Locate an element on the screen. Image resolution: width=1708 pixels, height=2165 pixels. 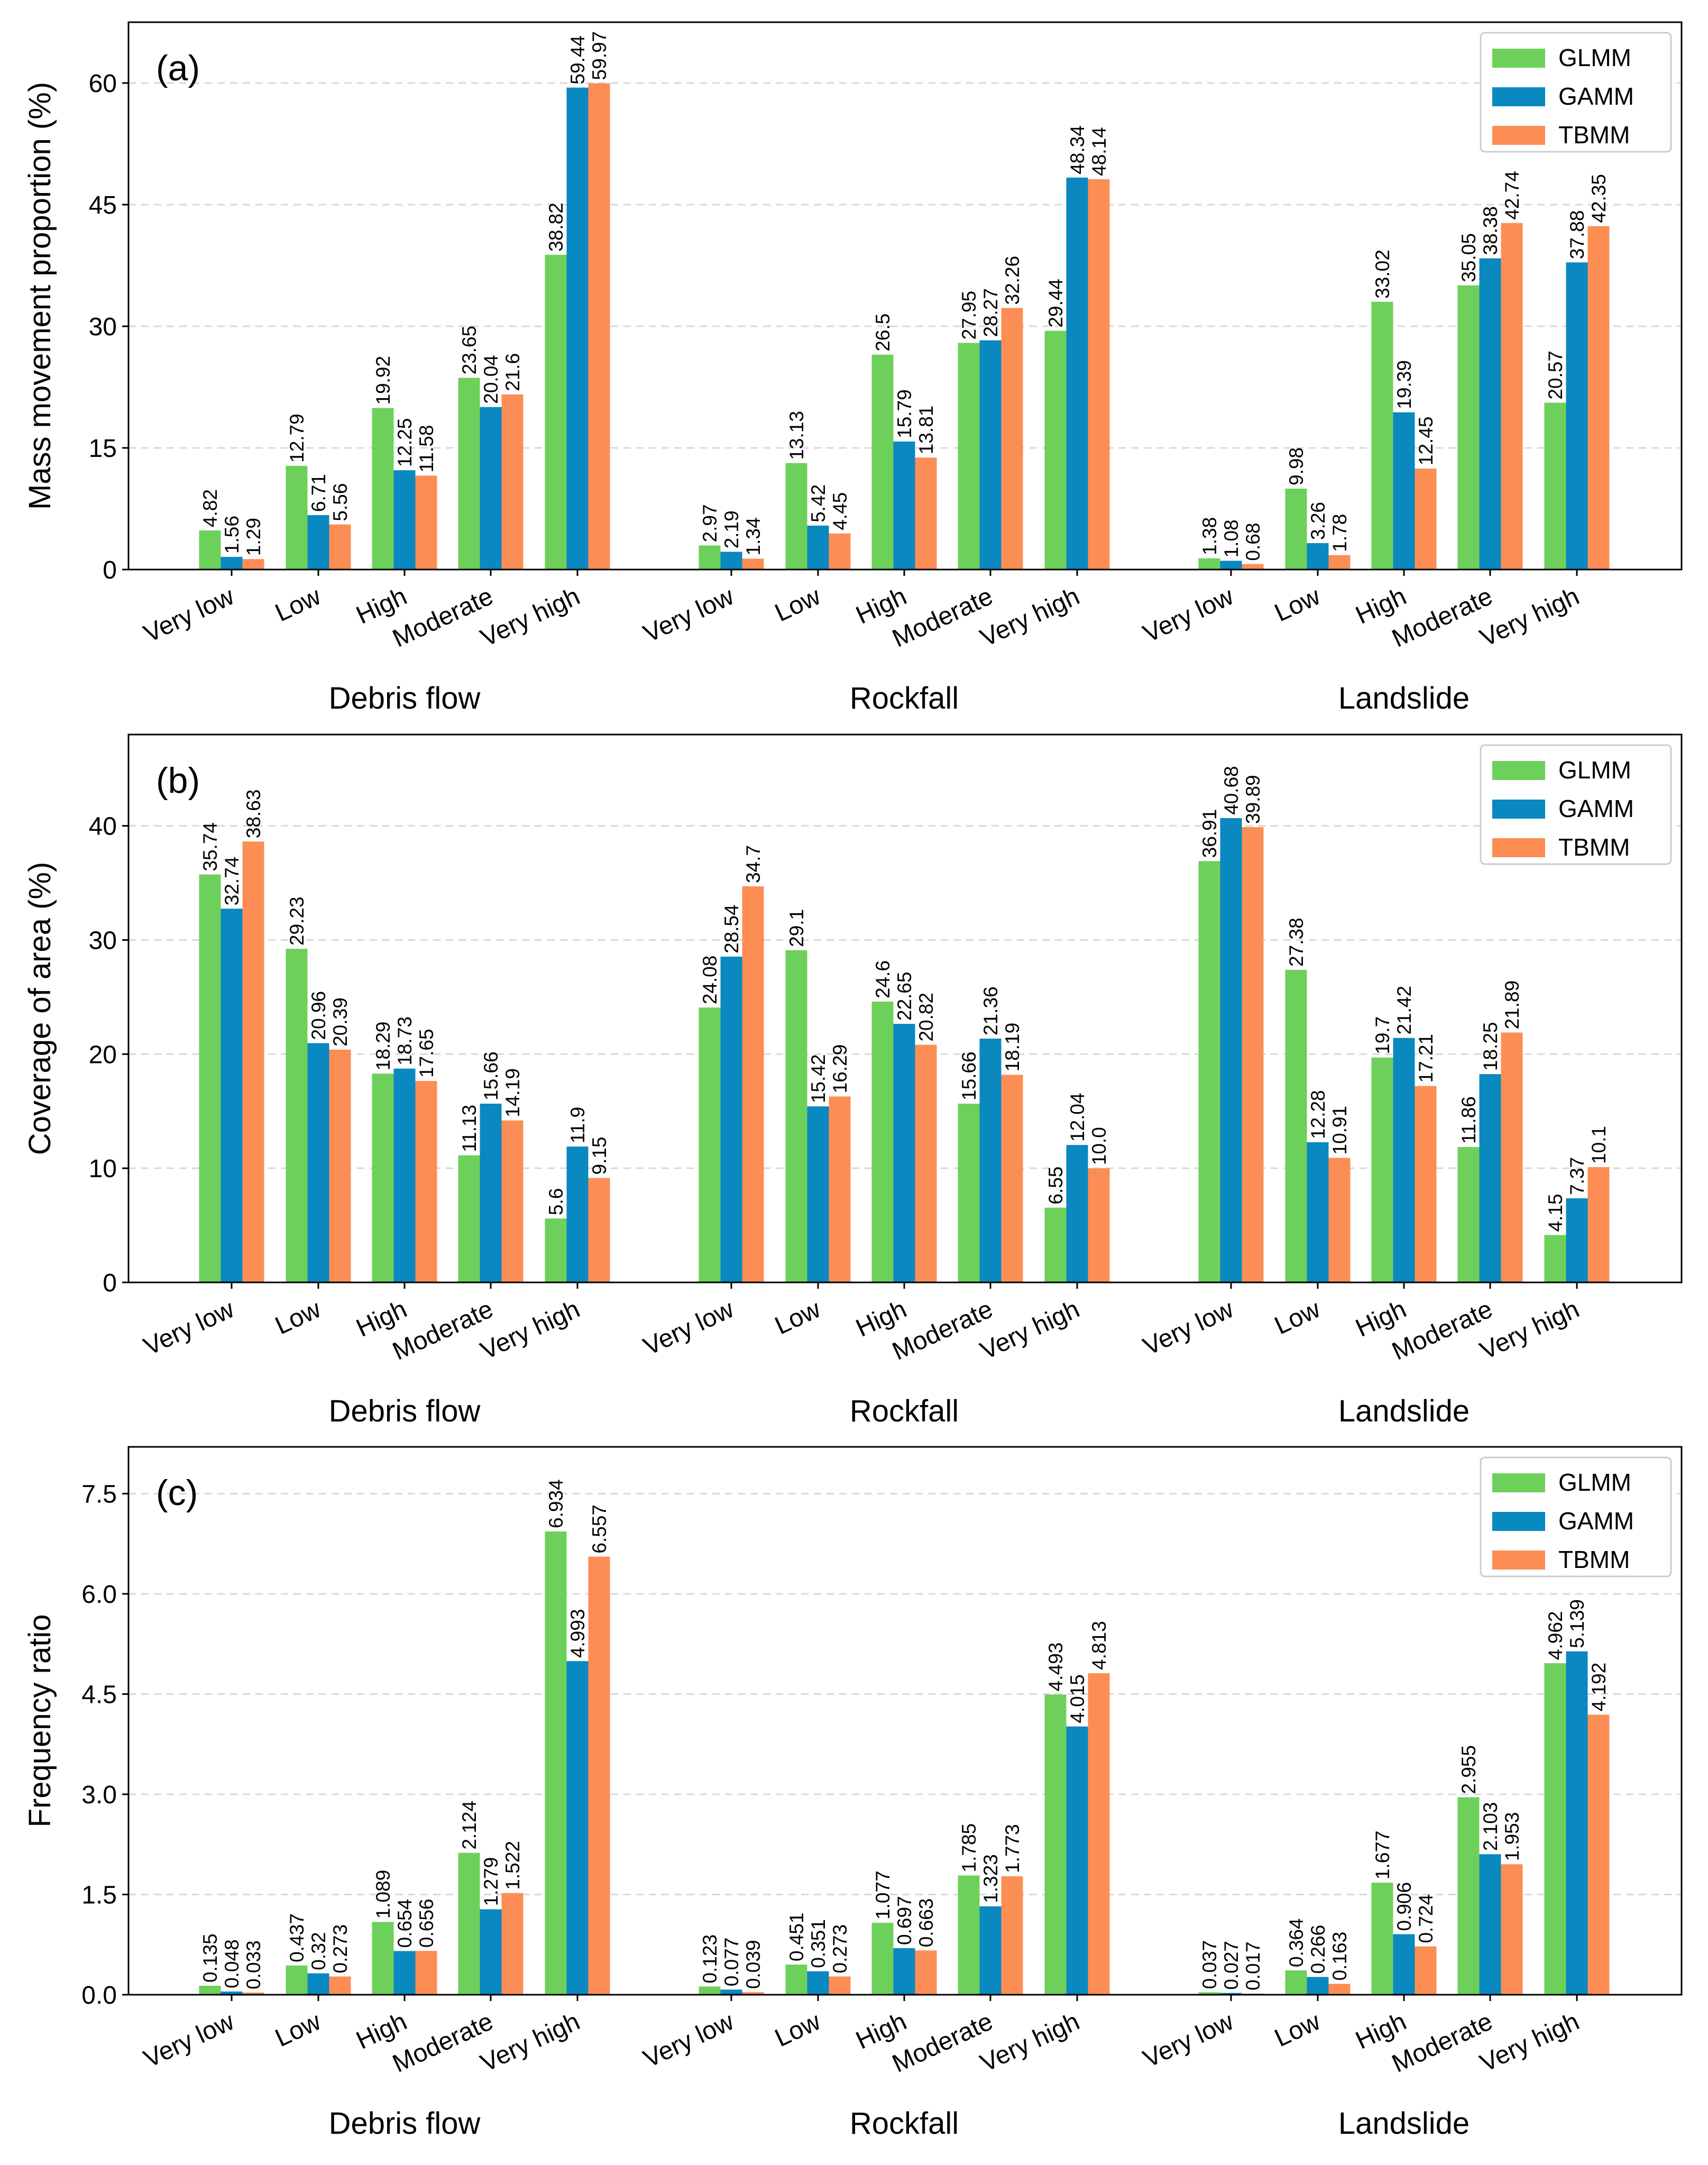
data-label: 6.71 is located at coordinates (319, 493).